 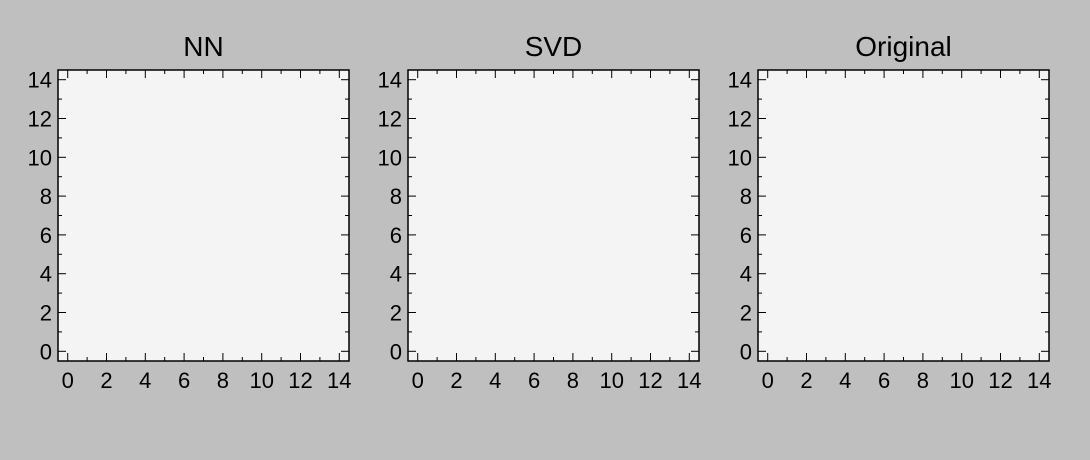 What do you see at coordinates (554, 46) in the screenshot?
I see `subplot-title: SVD` at bounding box center [554, 46].